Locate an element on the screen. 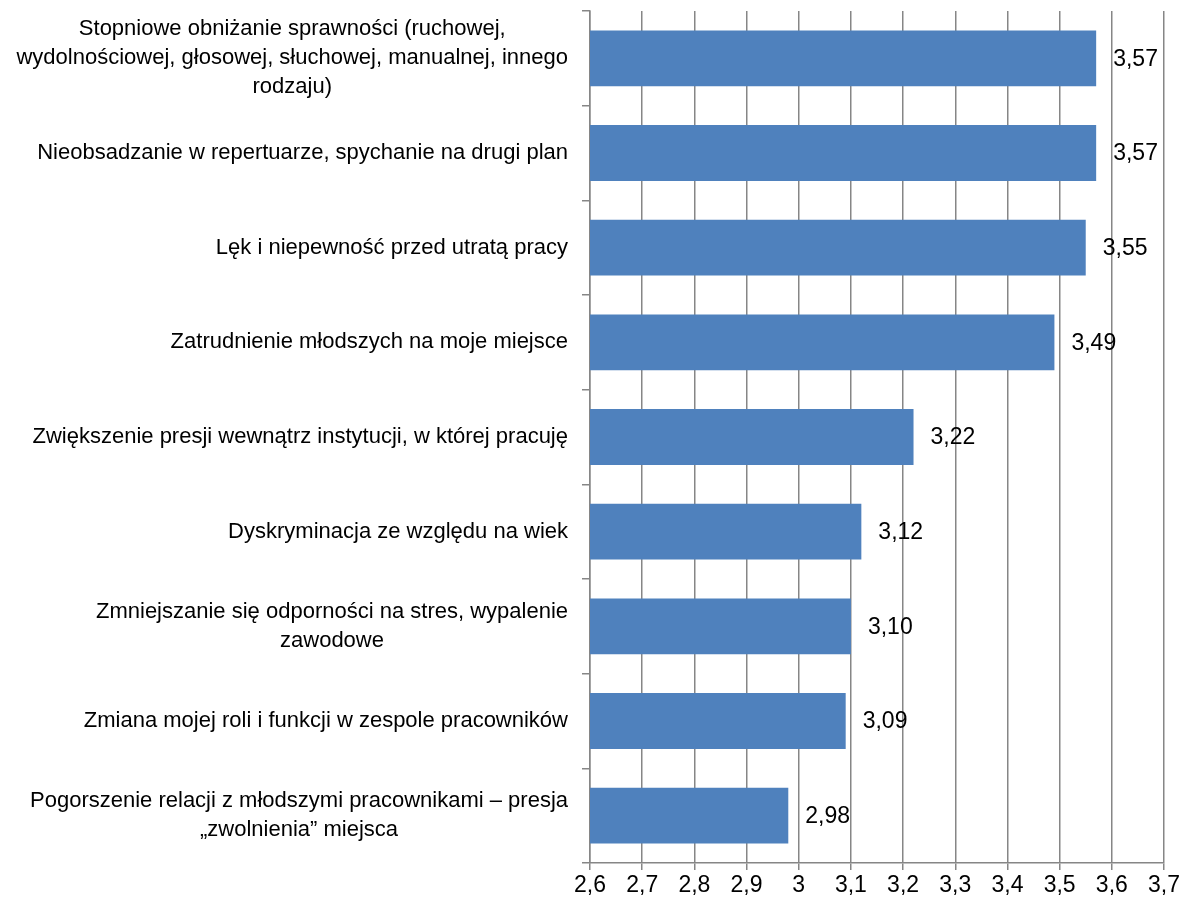  y-tick-label: Nieobsadzanie w repertuarze, spychanie na drugi plan is located at coordinates (302, 152).